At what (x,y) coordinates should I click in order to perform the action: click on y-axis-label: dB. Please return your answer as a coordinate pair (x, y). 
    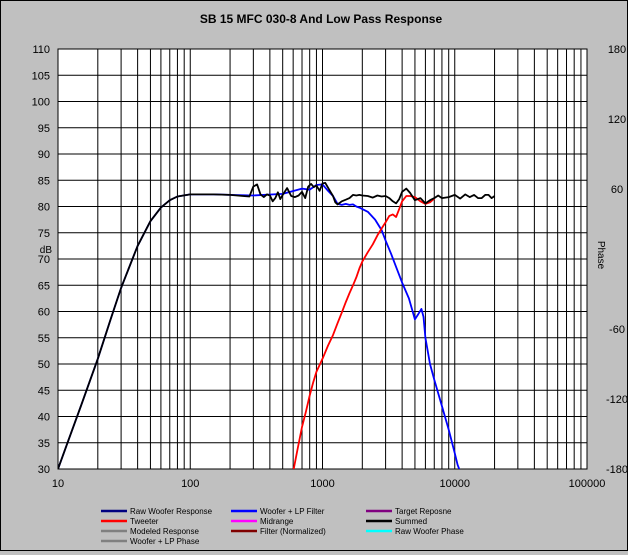
    Looking at the image, I should click on (46, 250).